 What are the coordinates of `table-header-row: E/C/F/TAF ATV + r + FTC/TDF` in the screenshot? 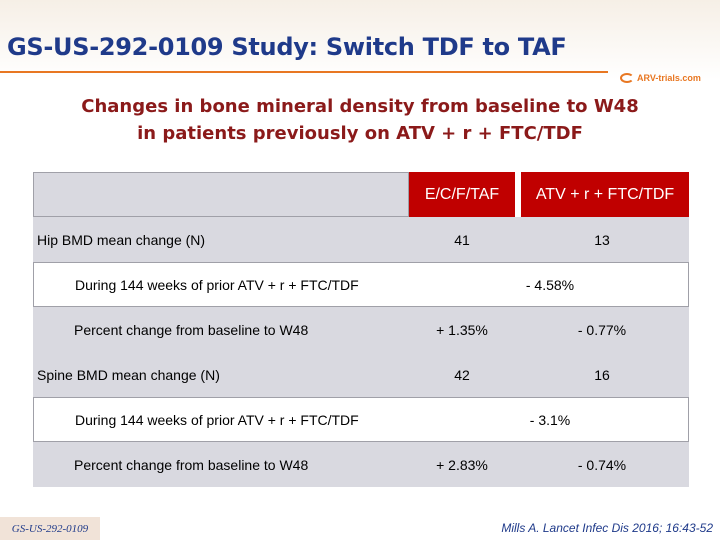 It's located at (361, 194).